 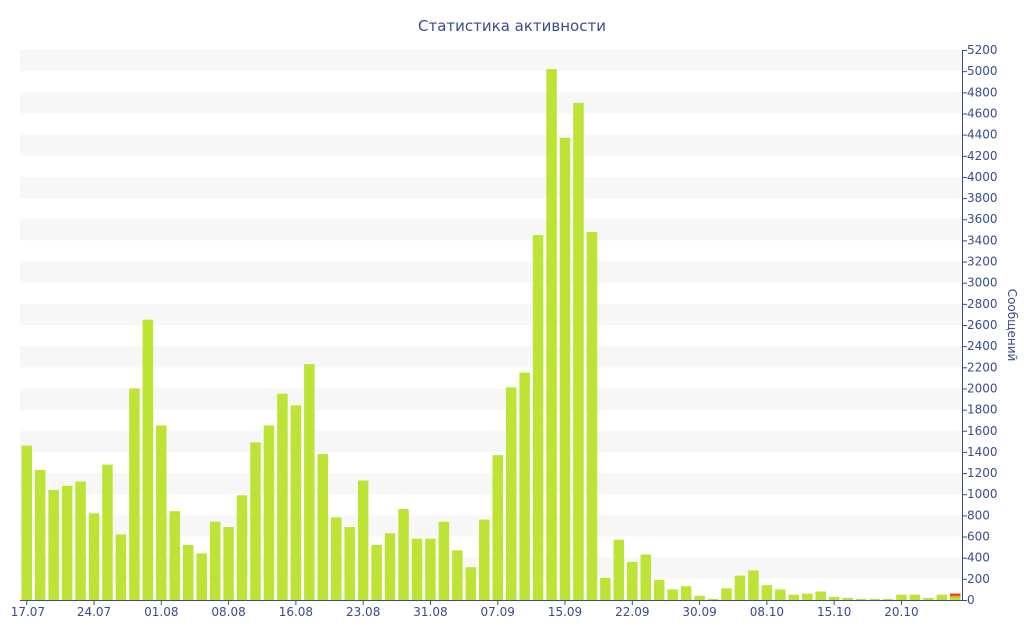 I want to click on x-tick-label: 01.08, so click(x=161, y=612).